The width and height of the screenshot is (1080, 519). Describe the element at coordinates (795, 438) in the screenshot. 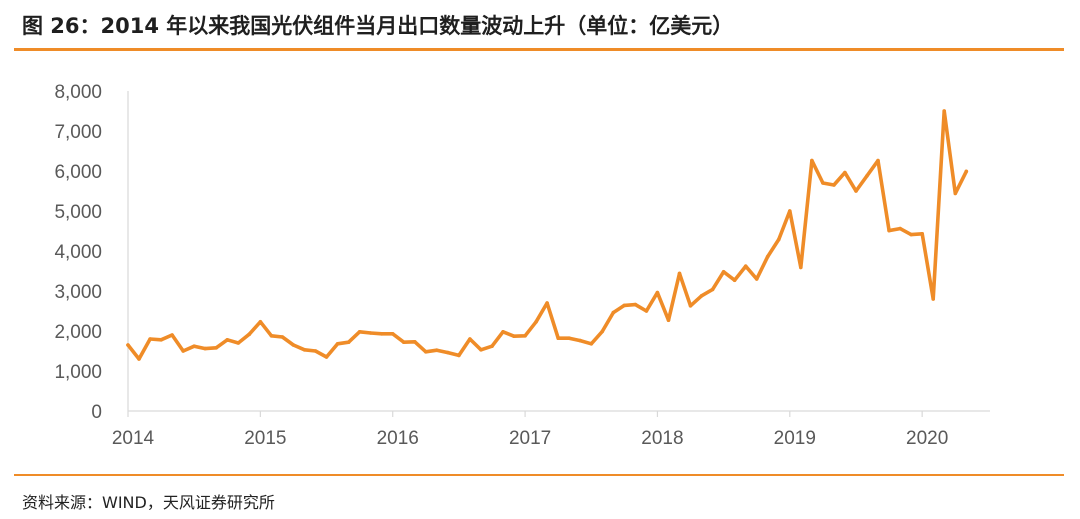

I see `x-tick-label: 2019` at that location.